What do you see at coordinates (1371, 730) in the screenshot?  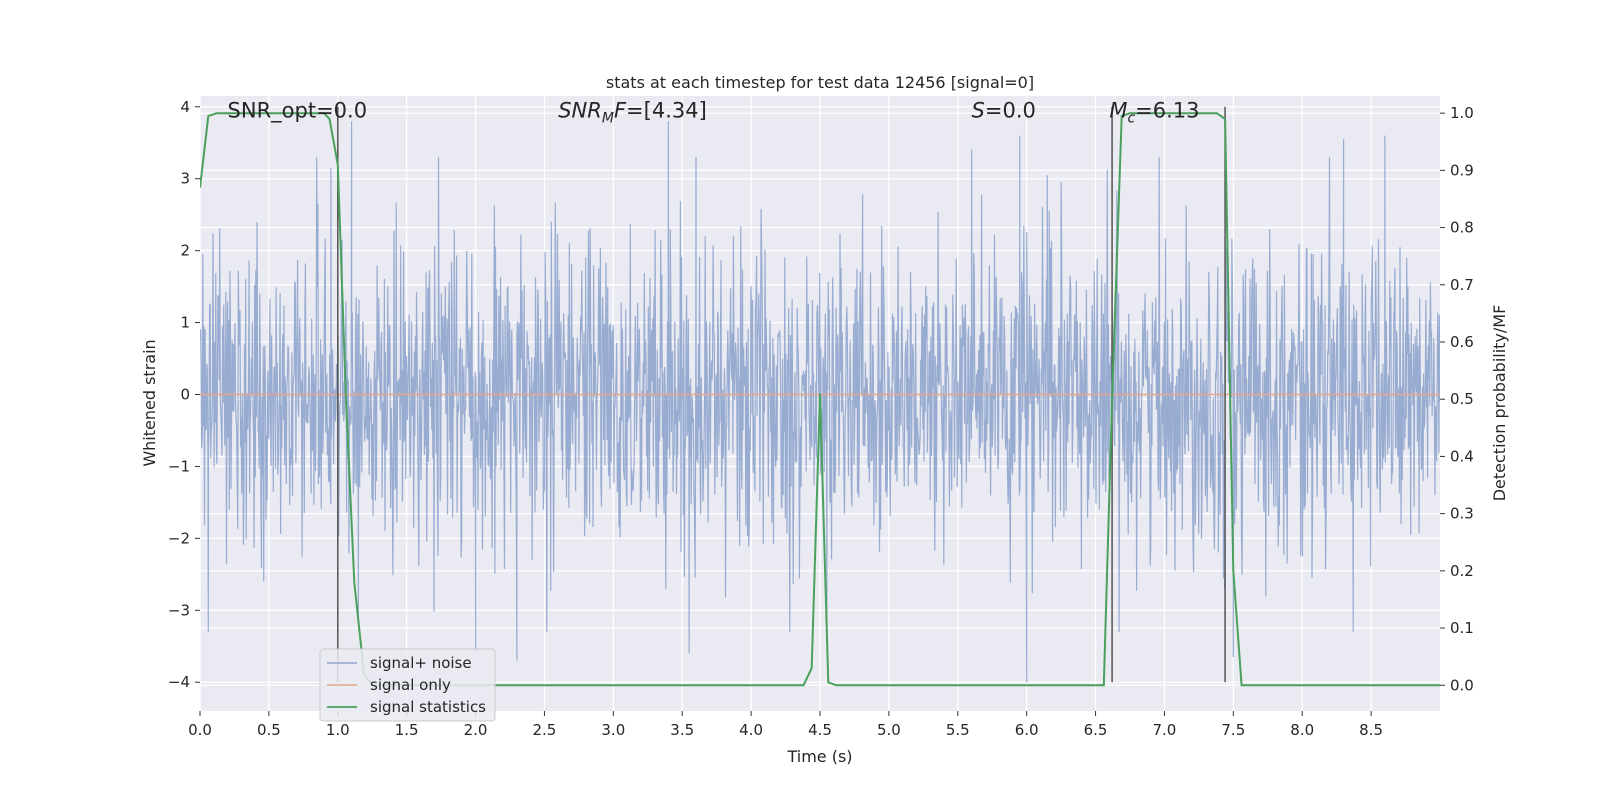 I see `x-tick-label: 8.5` at bounding box center [1371, 730].